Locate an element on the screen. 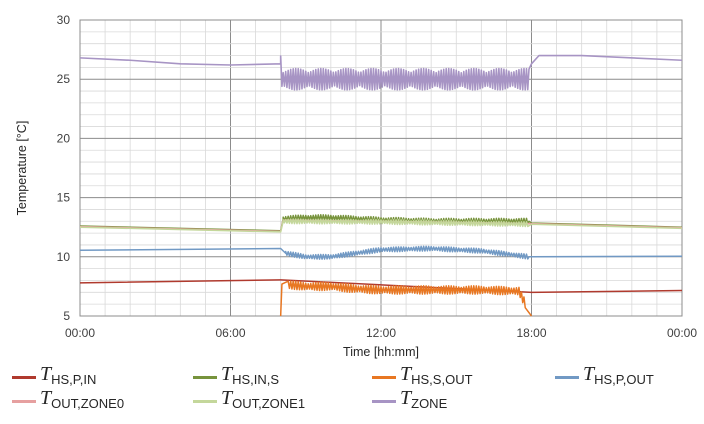 The image size is (704, 424). legend-subscript: OUT,ZONE0 is located at coordinates (88, 403).